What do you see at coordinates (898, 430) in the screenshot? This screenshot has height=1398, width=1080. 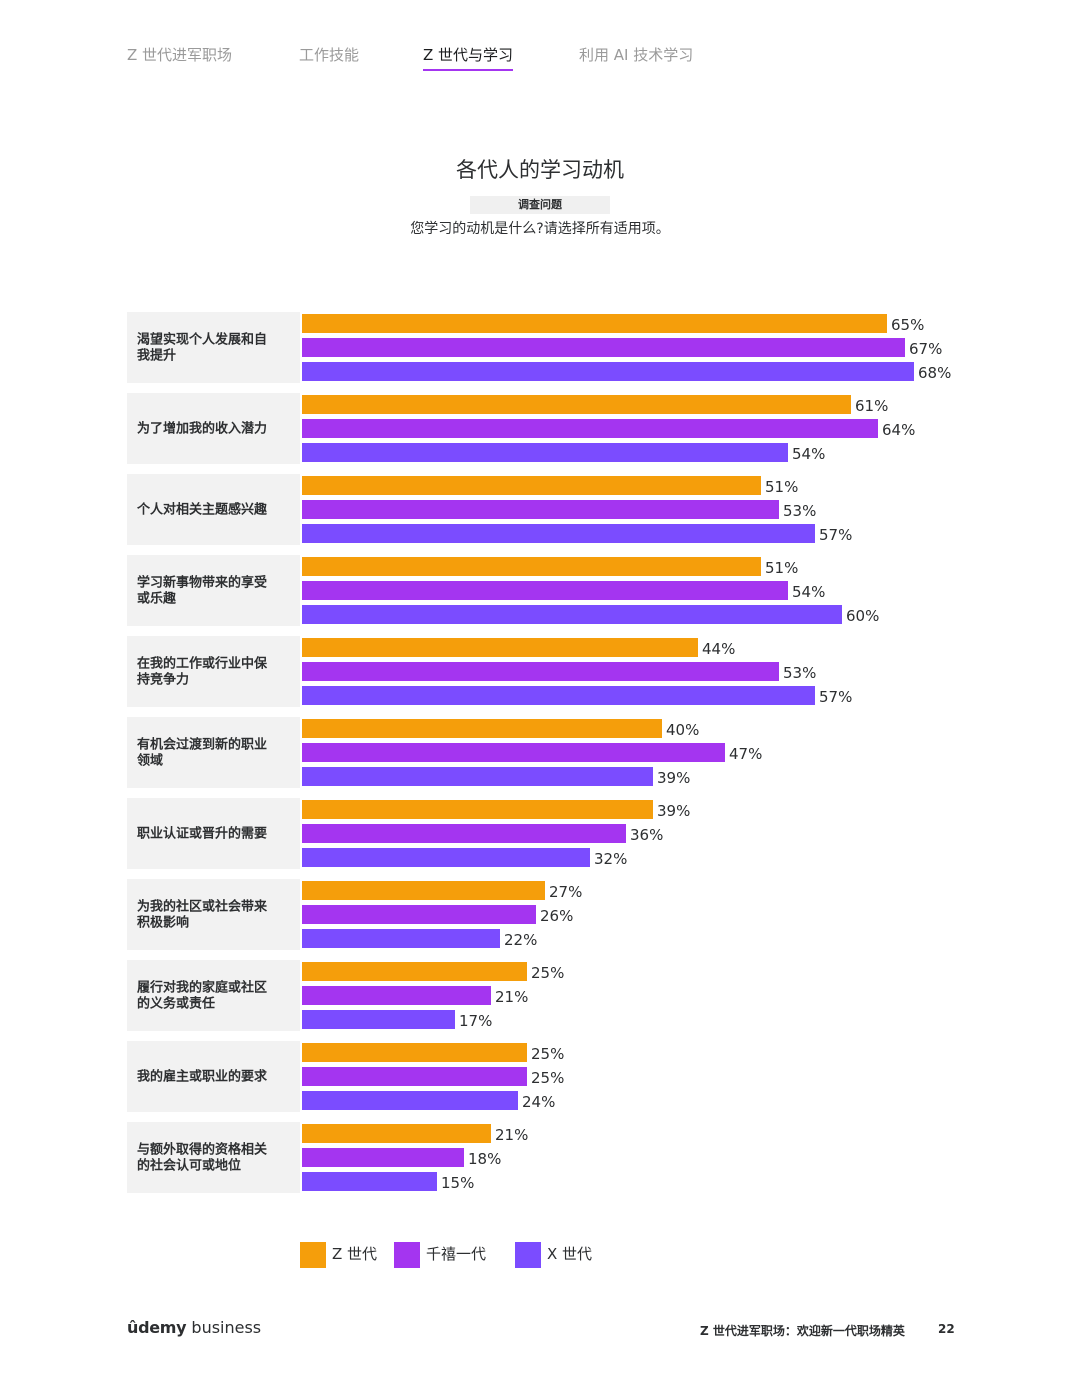 I see `bar-value-label: 64%` at bounding box center [898, 430].